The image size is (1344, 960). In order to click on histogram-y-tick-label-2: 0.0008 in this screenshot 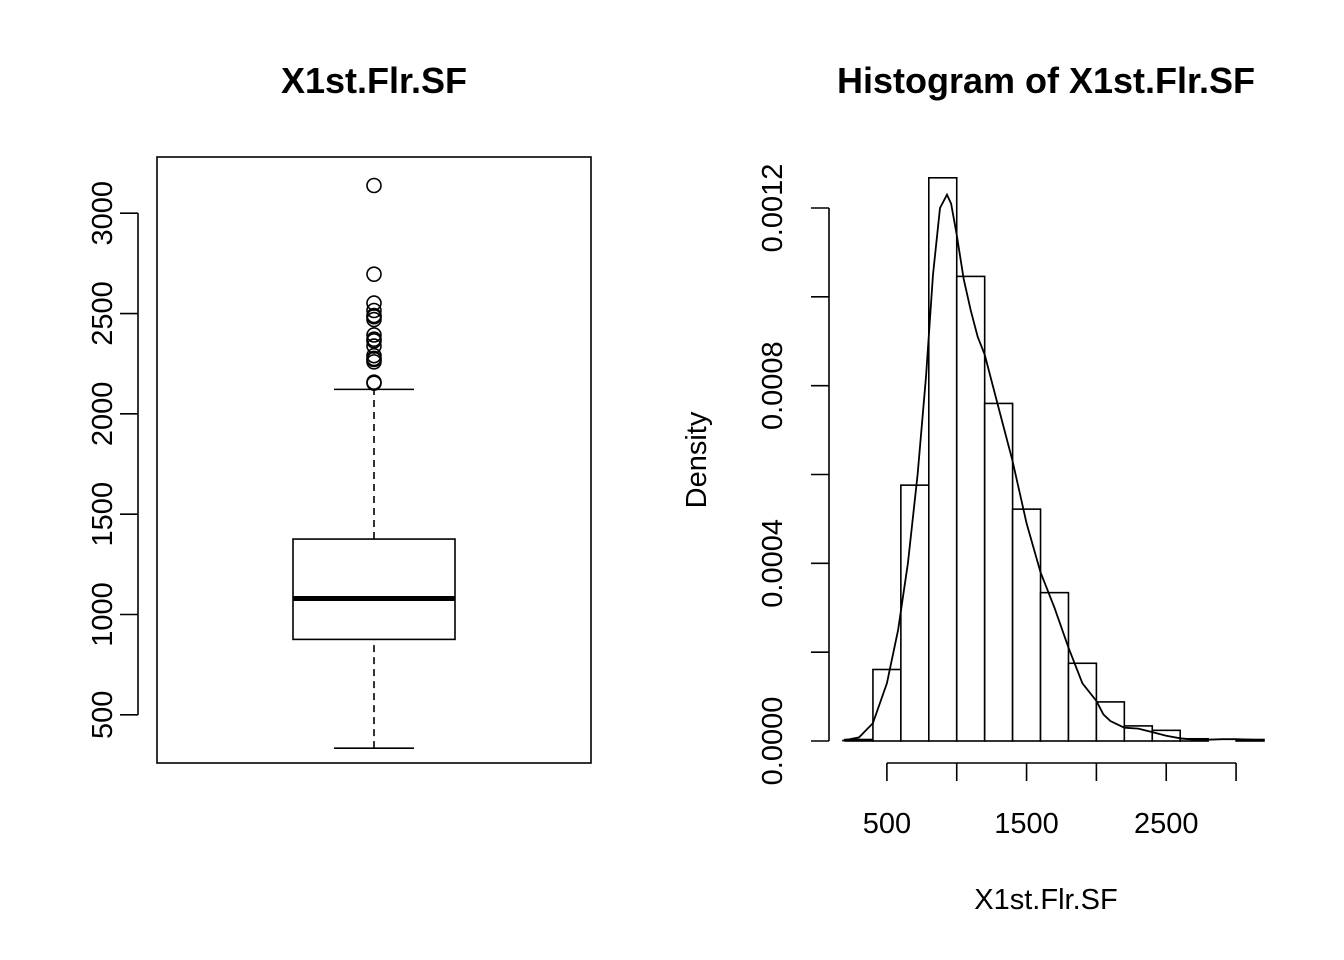, I will do `click(773, 385)`.